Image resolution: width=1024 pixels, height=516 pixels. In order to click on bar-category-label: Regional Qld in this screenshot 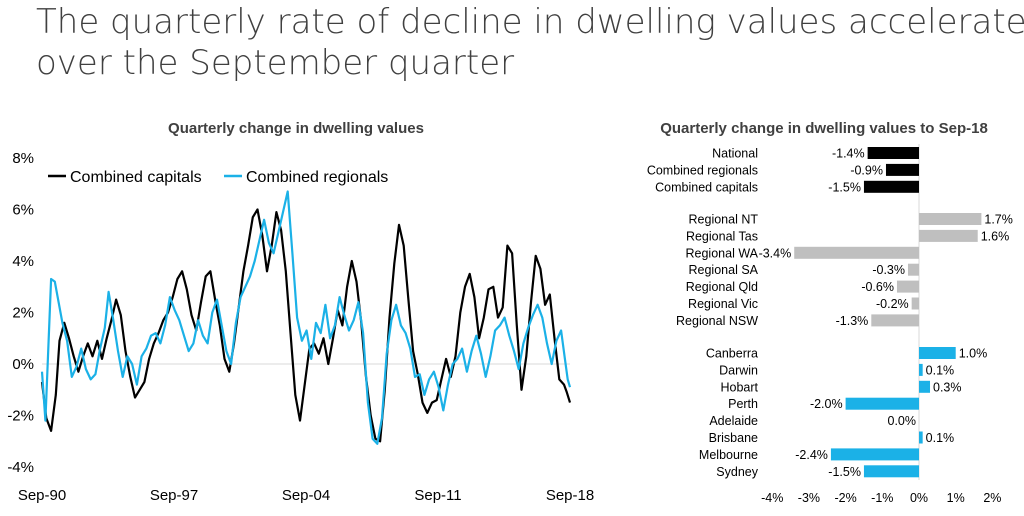, I will do `click(722, 287)`.